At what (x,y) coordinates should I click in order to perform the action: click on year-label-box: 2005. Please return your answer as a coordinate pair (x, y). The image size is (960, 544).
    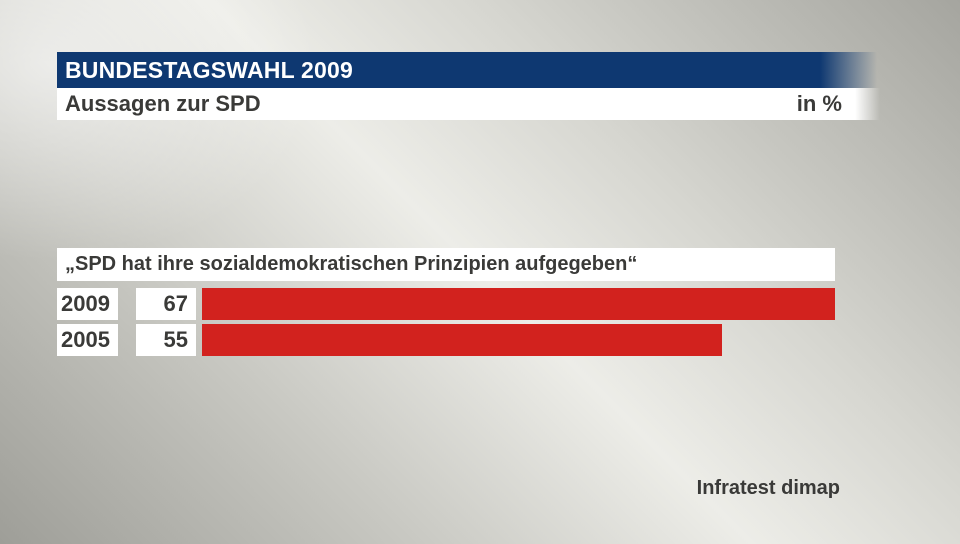
    Looking at the image, I should click on (87, 340).